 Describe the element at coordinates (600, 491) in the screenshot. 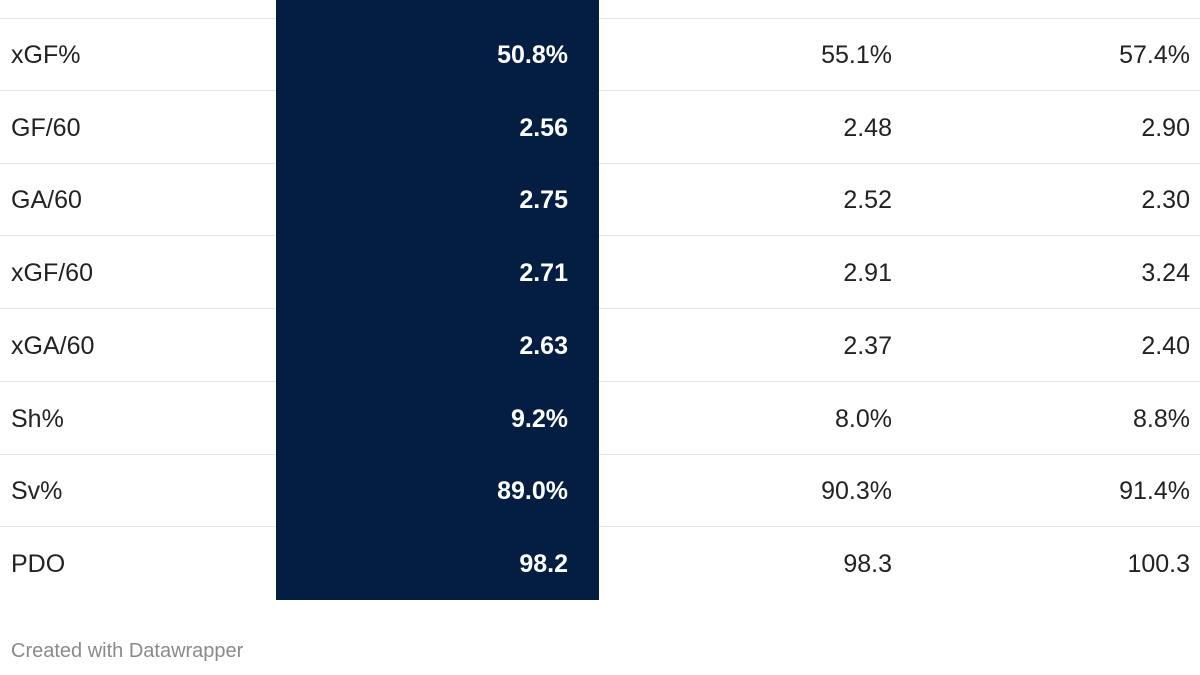

I see `table-row: Sv% 89.0% 90.3% 91.4%` at that location.